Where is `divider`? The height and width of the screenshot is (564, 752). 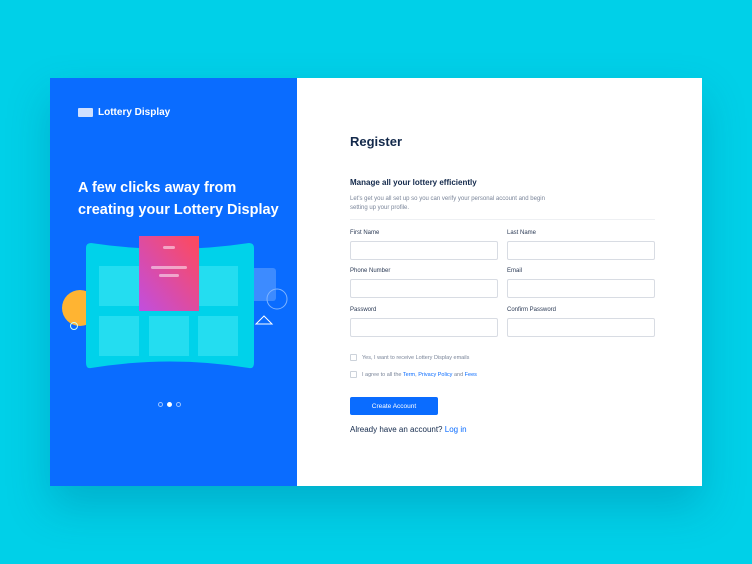 divider is located at coordinates (502, 219).